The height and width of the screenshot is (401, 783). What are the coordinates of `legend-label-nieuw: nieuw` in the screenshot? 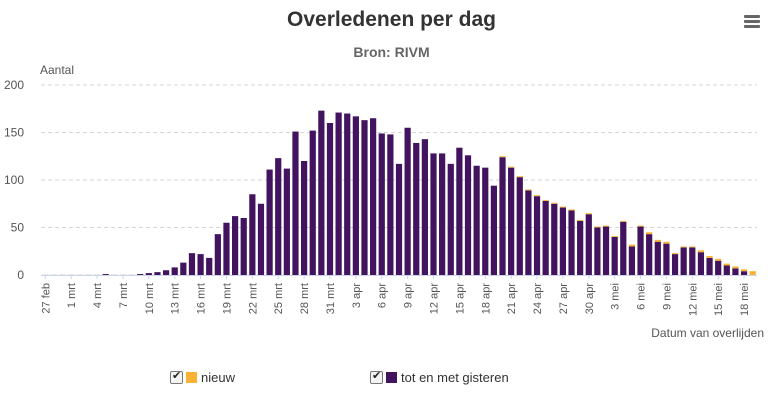 It's located at (218, 377).